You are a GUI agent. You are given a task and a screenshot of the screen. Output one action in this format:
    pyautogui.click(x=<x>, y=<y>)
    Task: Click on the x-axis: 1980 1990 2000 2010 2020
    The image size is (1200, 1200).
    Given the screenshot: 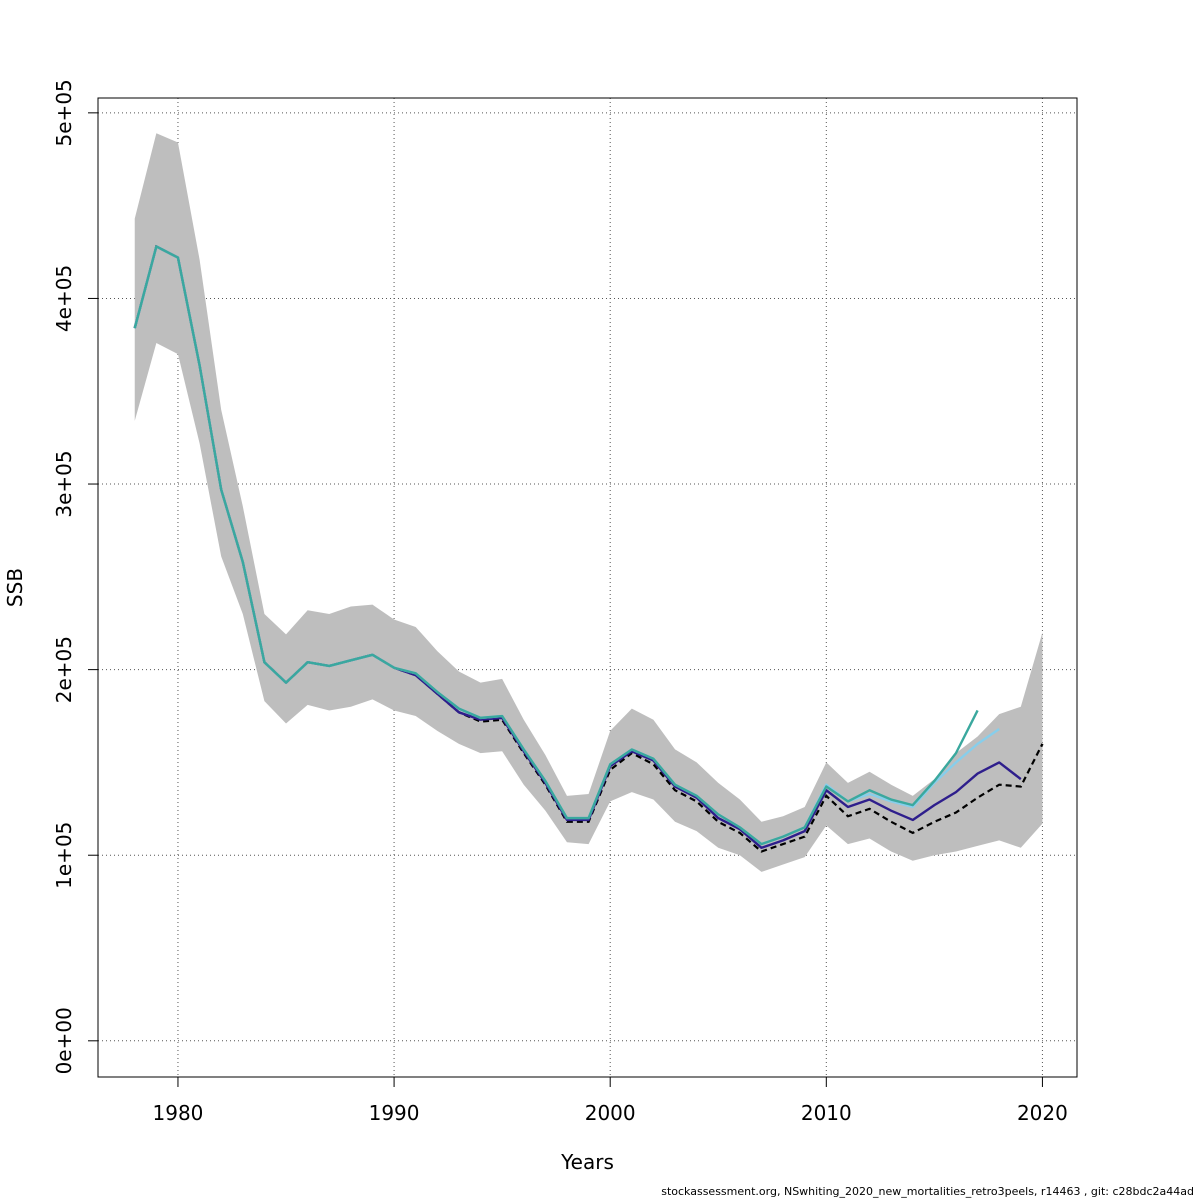 What is the action you would take?
    pyautogui.click(x=610, y=1100)
    